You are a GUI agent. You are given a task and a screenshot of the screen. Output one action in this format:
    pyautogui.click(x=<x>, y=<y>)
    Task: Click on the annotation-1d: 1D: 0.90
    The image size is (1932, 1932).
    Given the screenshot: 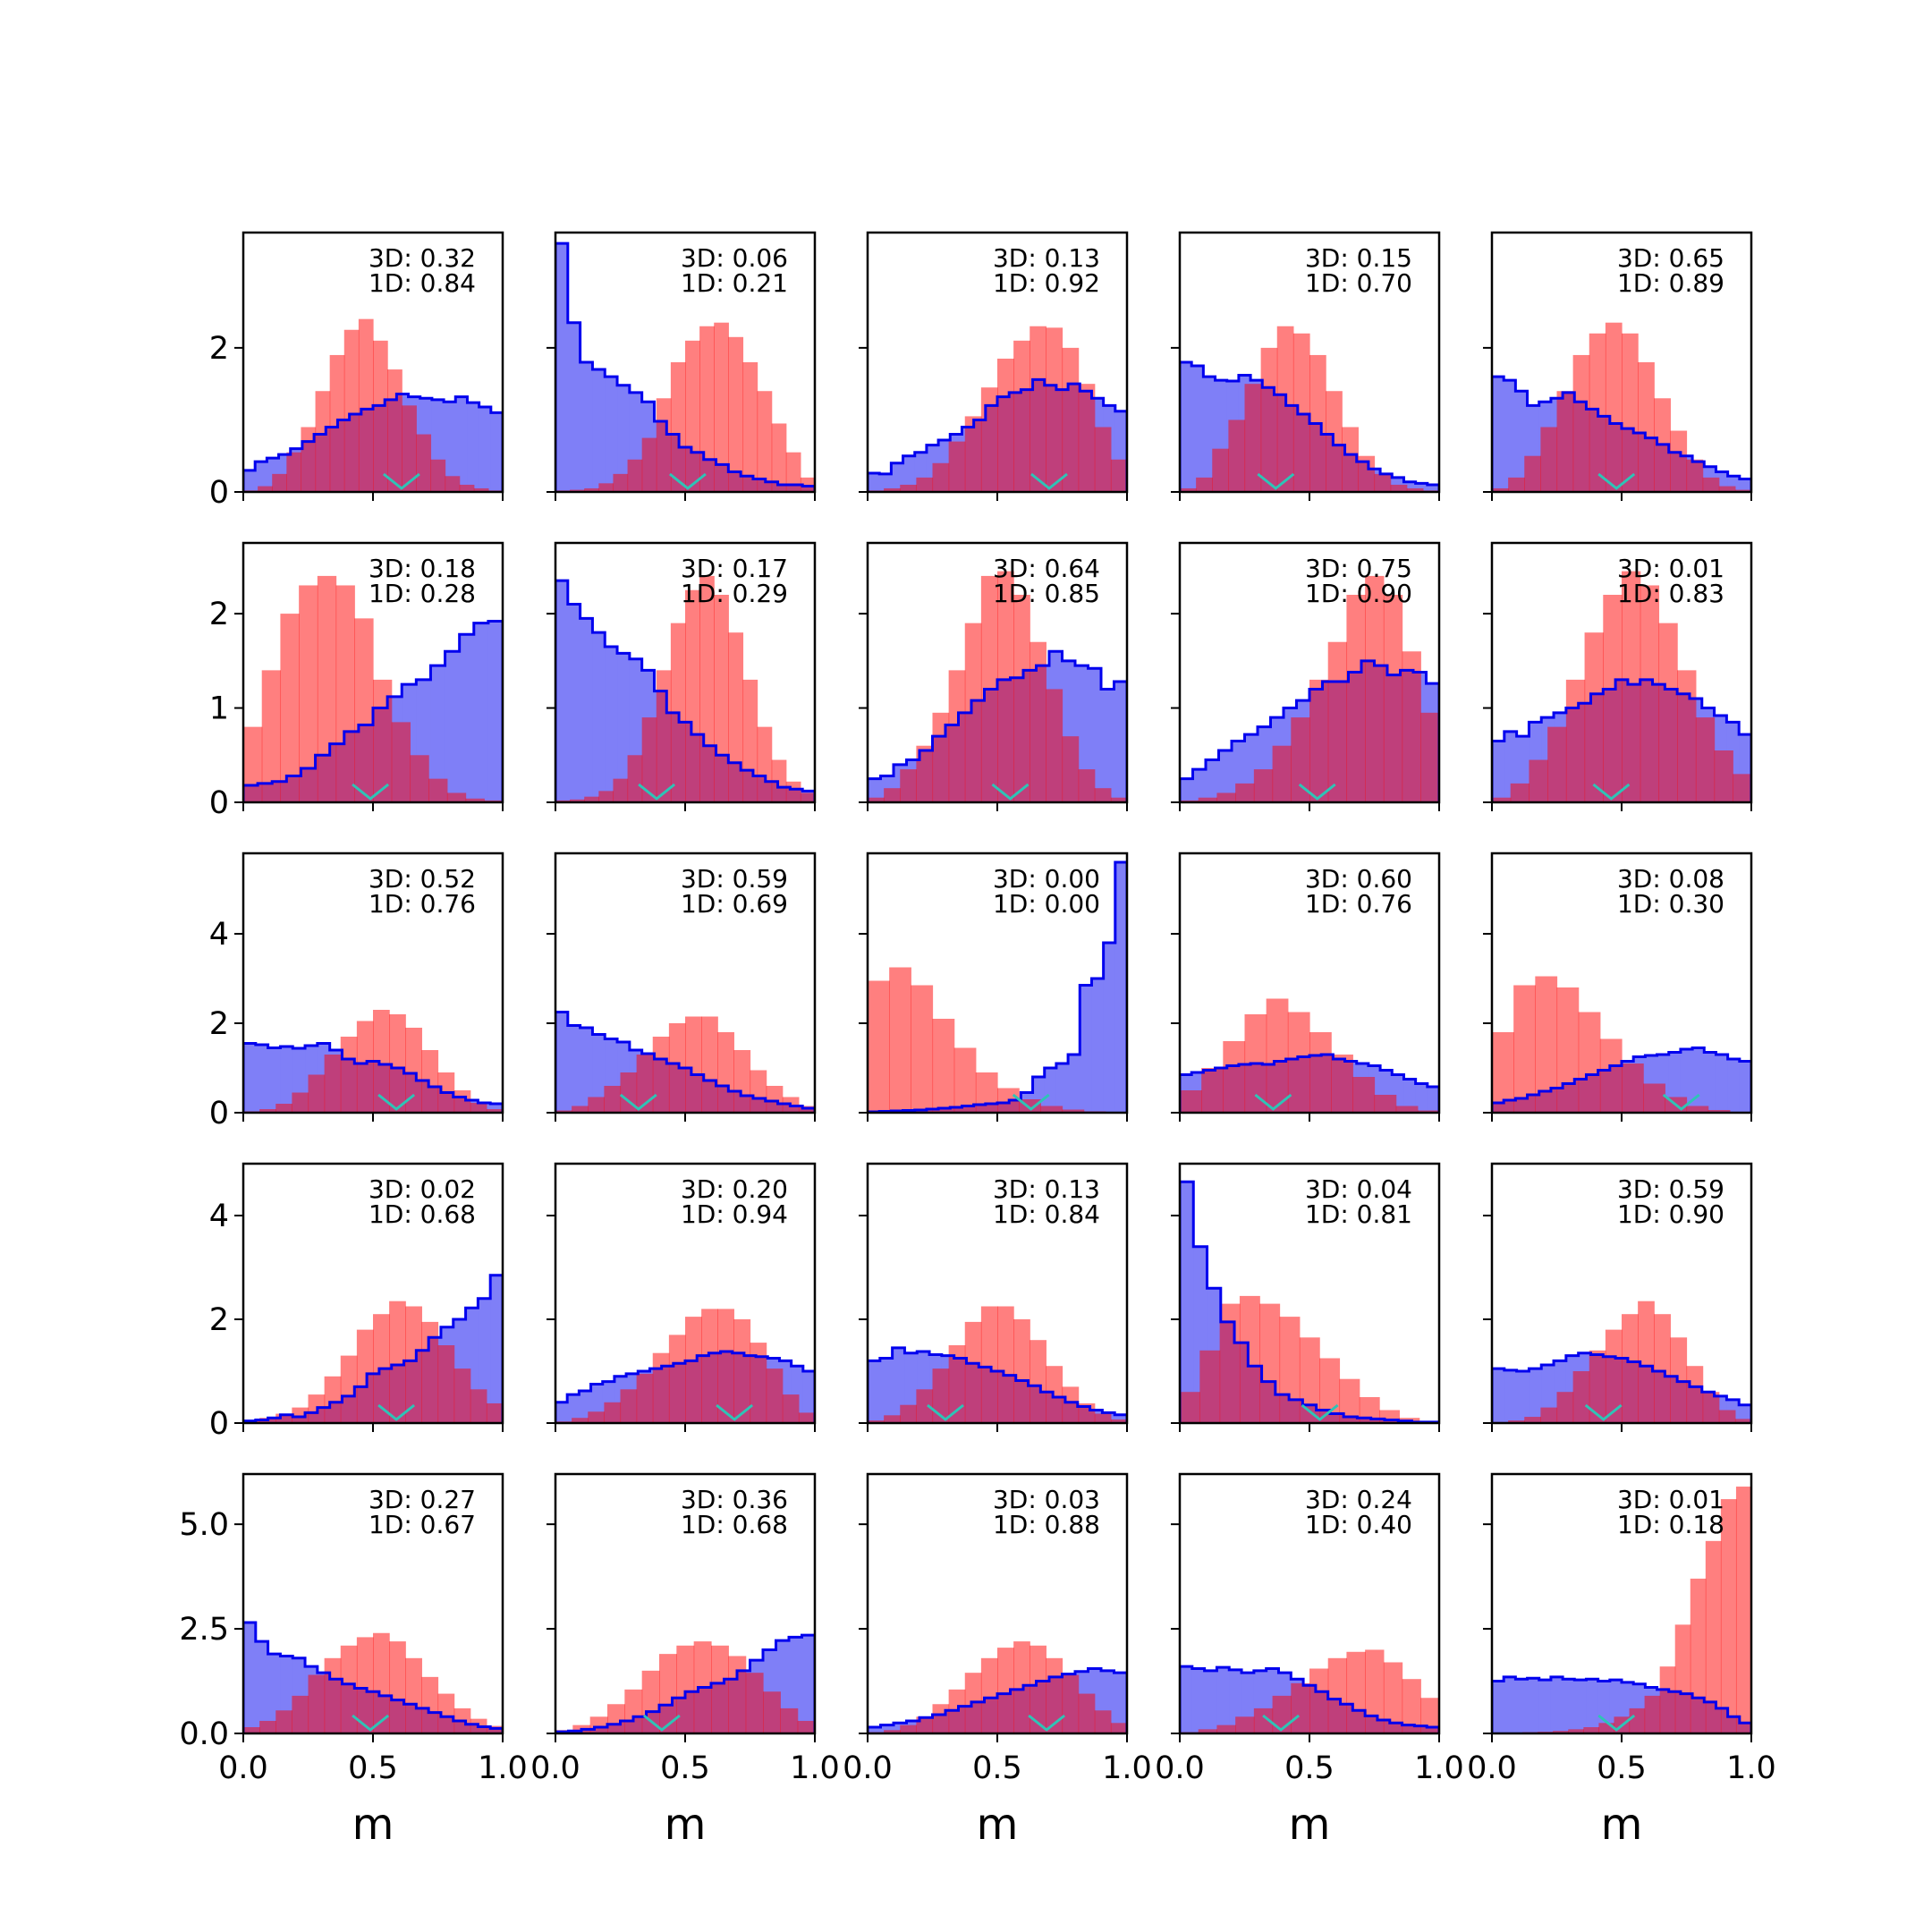 What is the action you would take?
    pyautogui.click(x=1670, y=1214)
    